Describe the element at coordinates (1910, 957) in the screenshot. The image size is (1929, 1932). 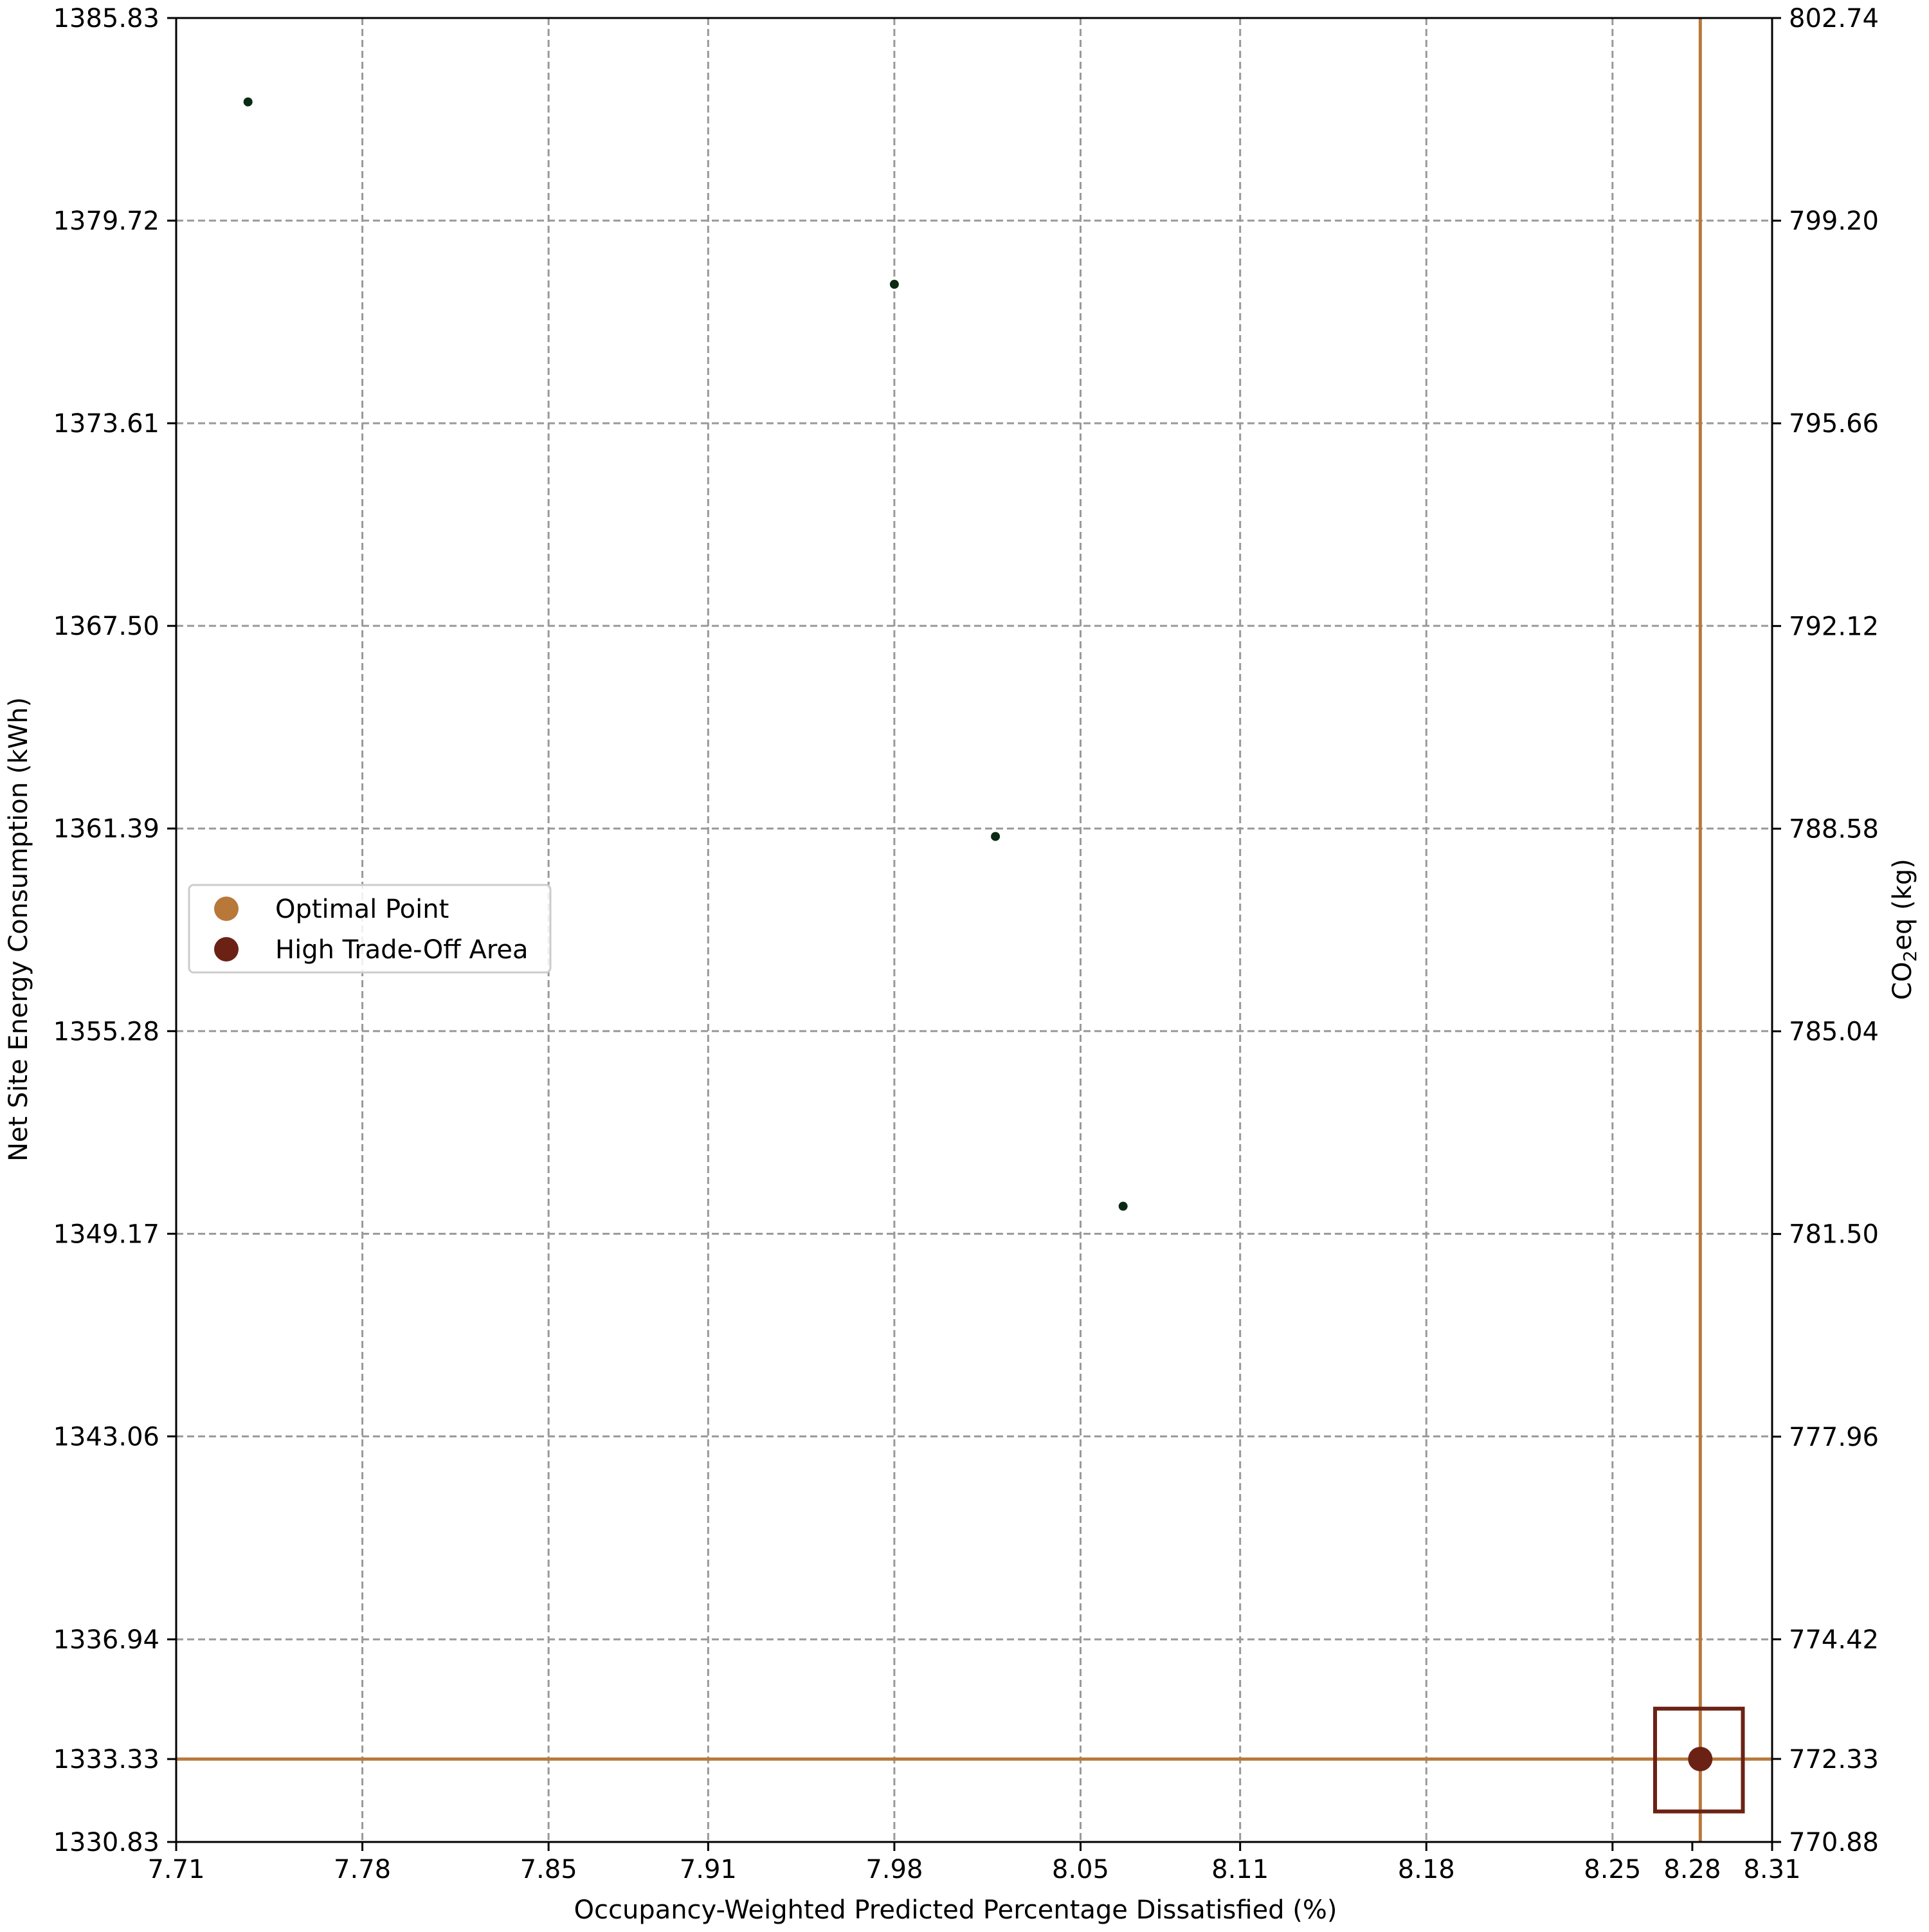
I see `y2-axis-label-subscript: 2` at that location.